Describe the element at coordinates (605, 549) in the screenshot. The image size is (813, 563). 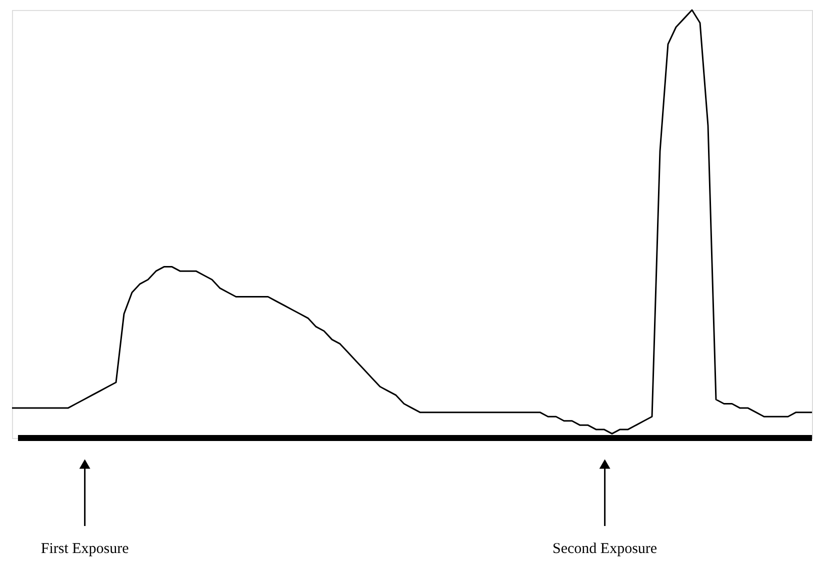
I see `text: Second Exposure` at that location.